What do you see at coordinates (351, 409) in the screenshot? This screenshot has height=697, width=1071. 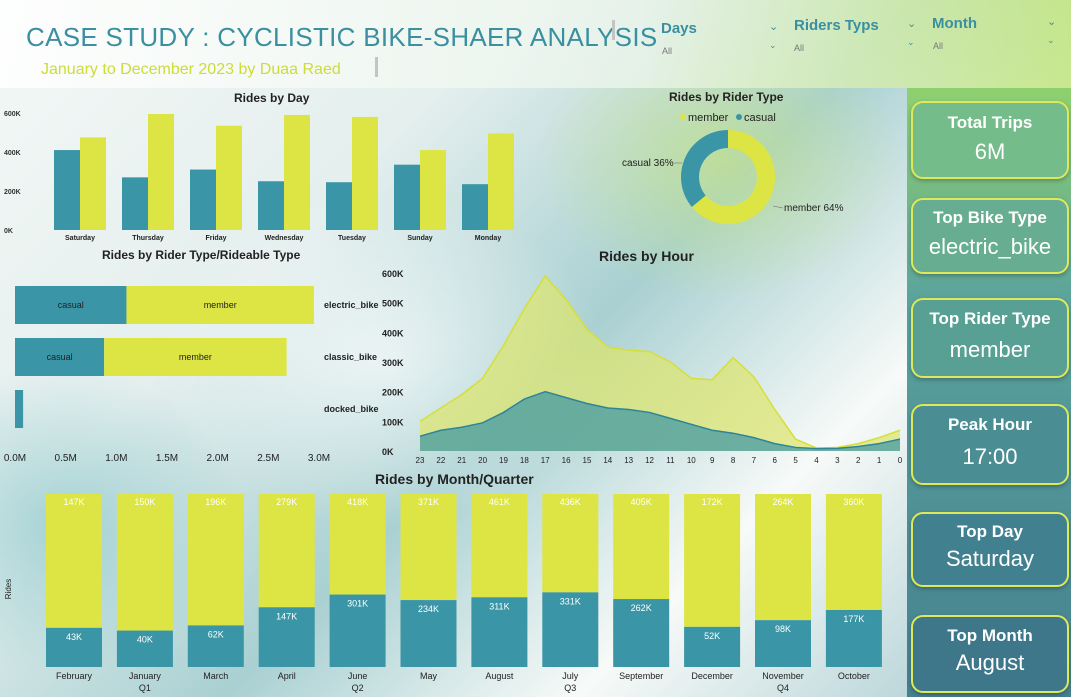 I see `y-tick-label: docked_bike` at bounding box center [351, 409].